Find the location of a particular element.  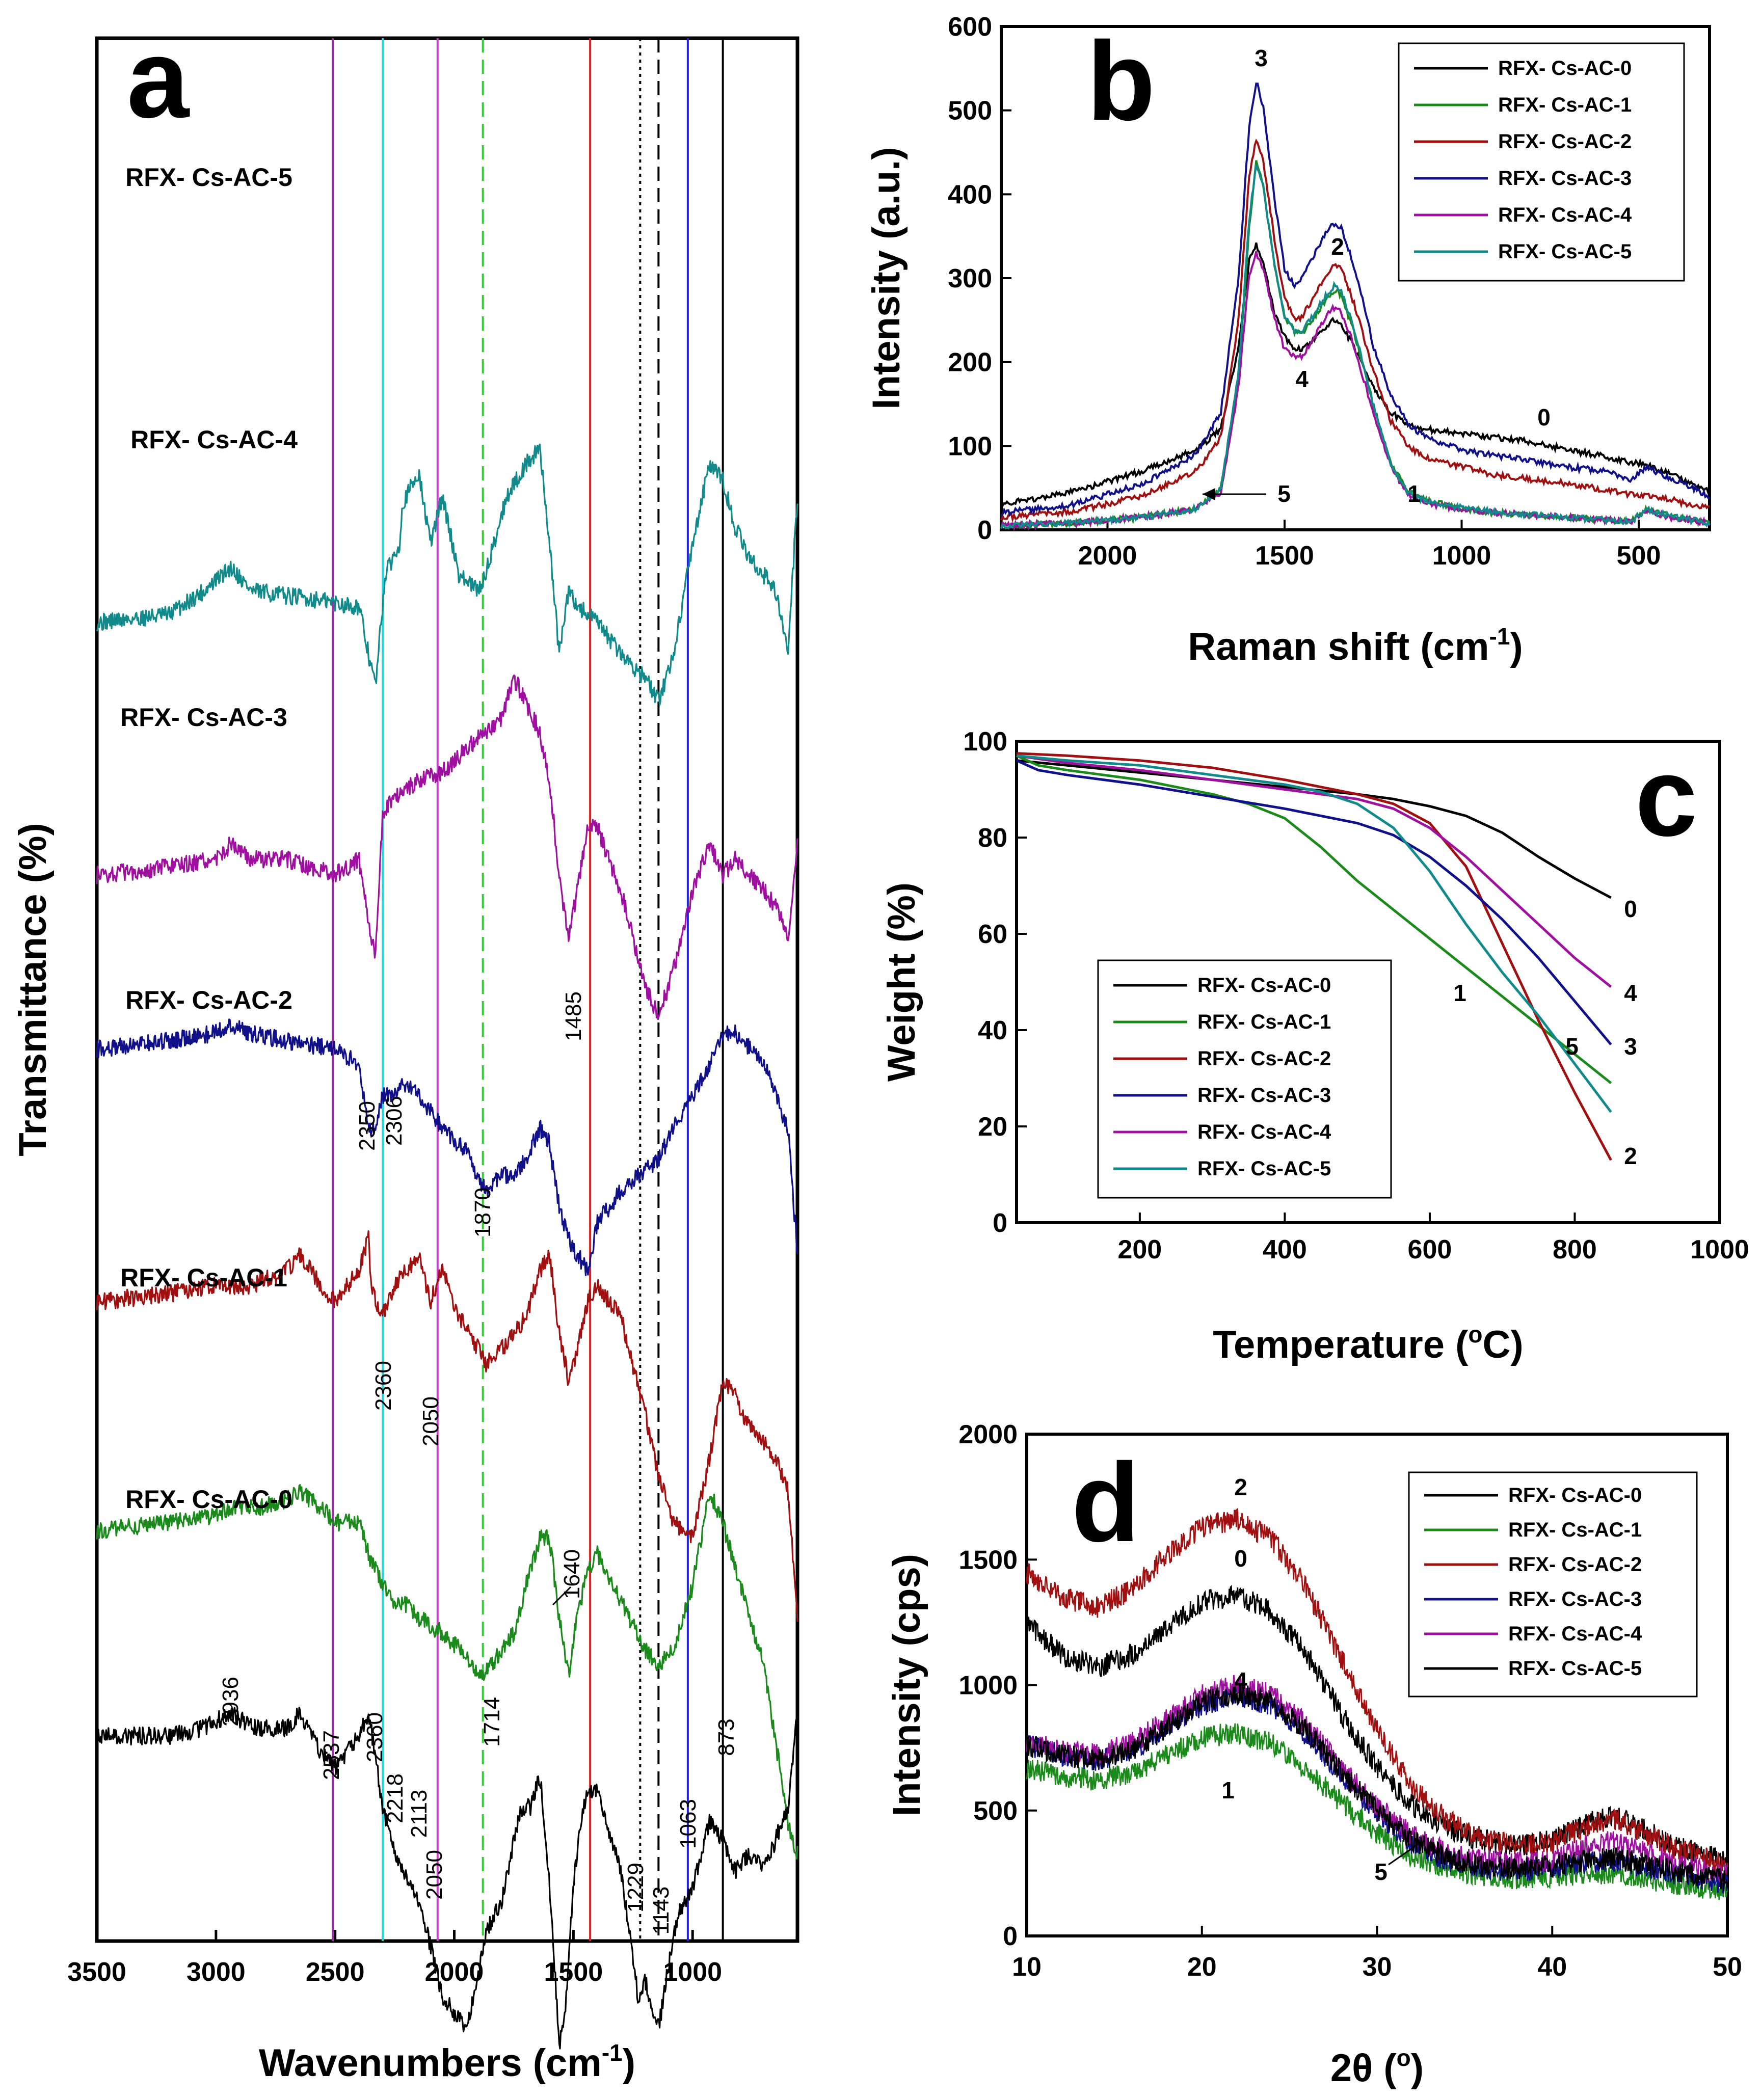

y-tick-label-d-4: 2000 is located at coordinates (988, 1435).